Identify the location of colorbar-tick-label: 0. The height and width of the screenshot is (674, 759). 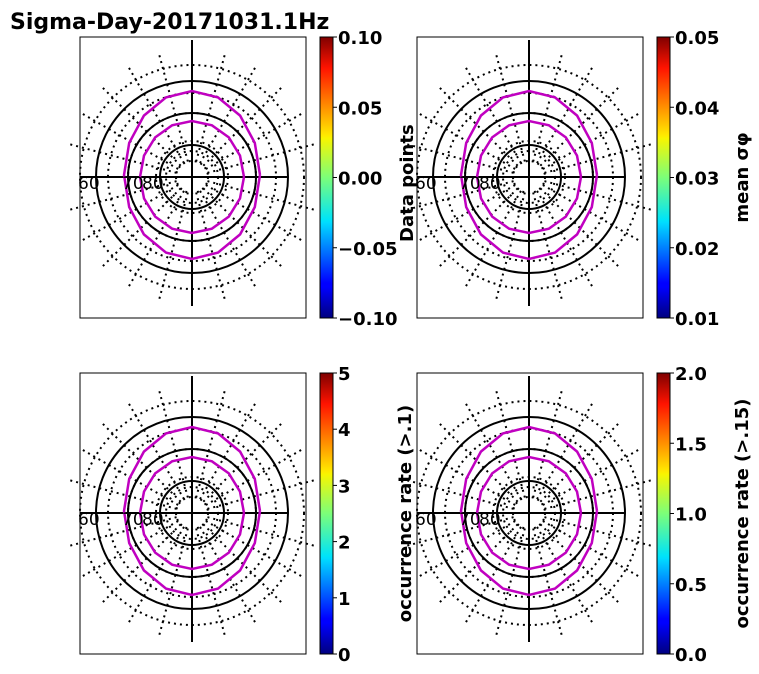
(344, 655).